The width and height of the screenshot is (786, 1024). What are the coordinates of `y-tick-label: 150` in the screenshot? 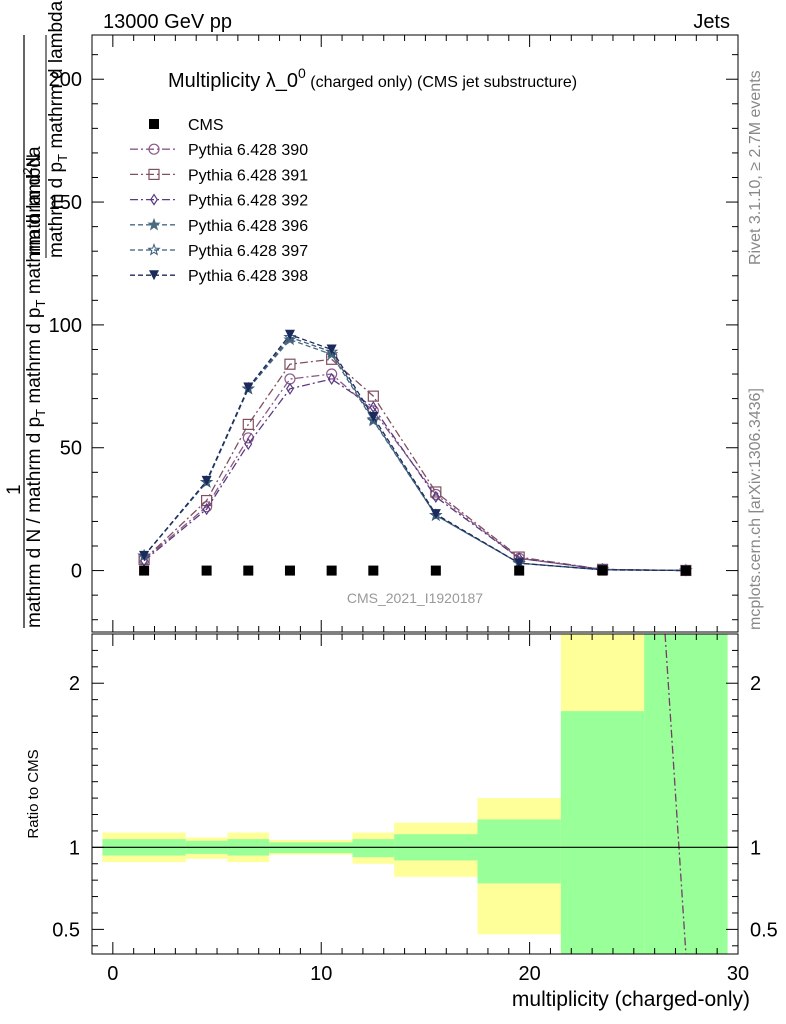 It's located at (65, 203).